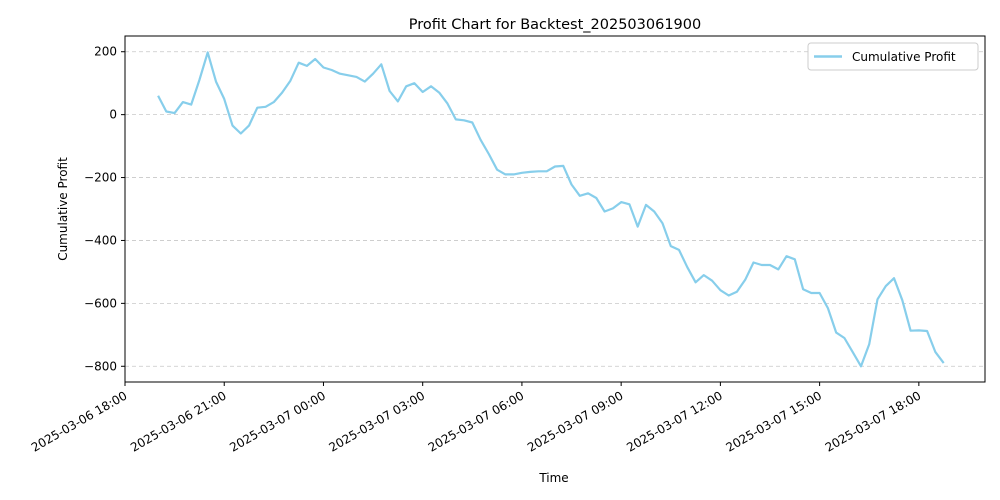  I want to click on y-tick-label: 200, so click(105, 52).